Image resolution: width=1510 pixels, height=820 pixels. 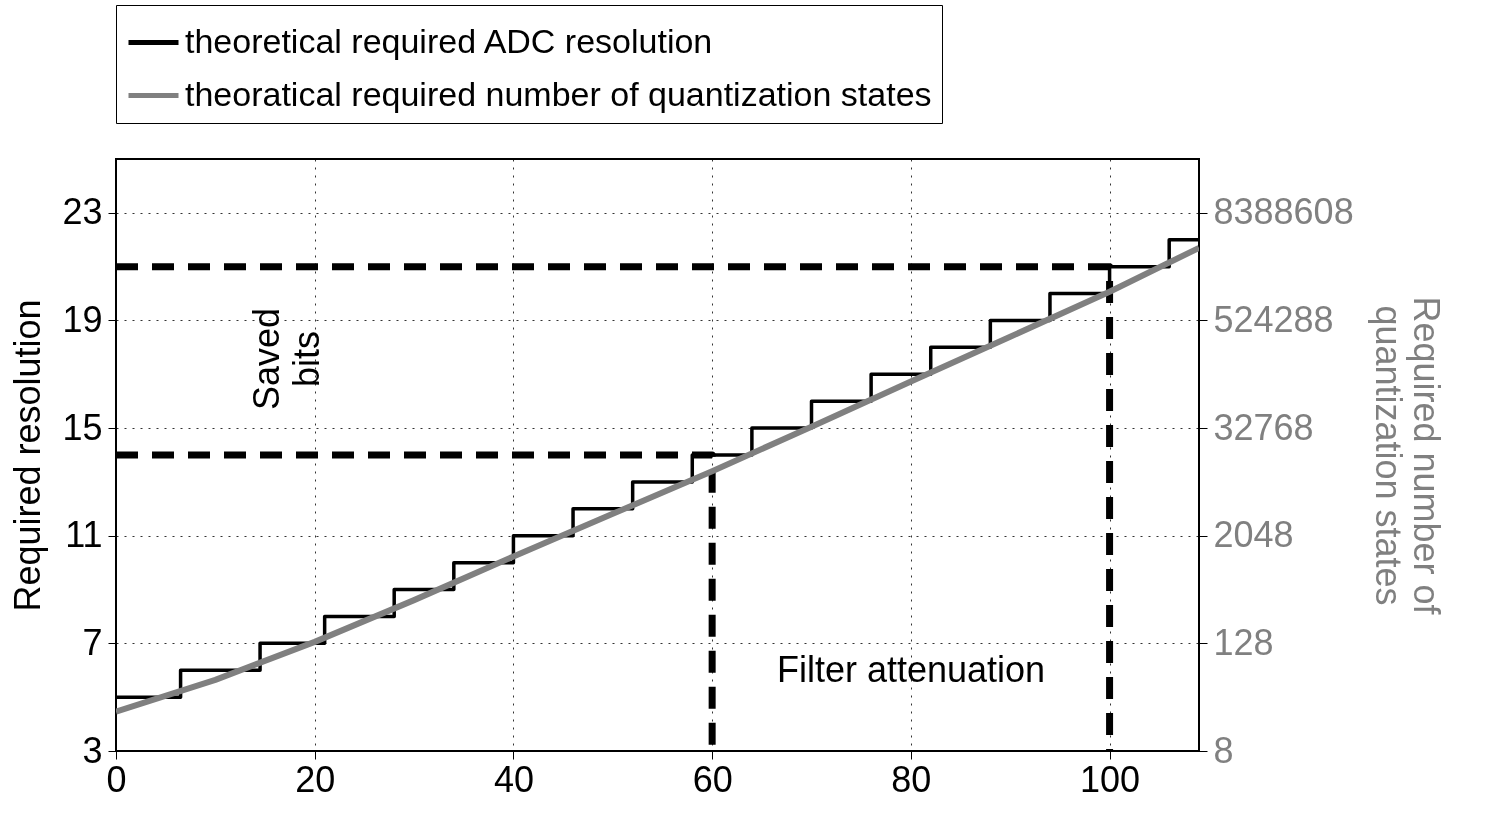 I want to click on y2-tick-label: 8388608, so click(x=1283, y=212).